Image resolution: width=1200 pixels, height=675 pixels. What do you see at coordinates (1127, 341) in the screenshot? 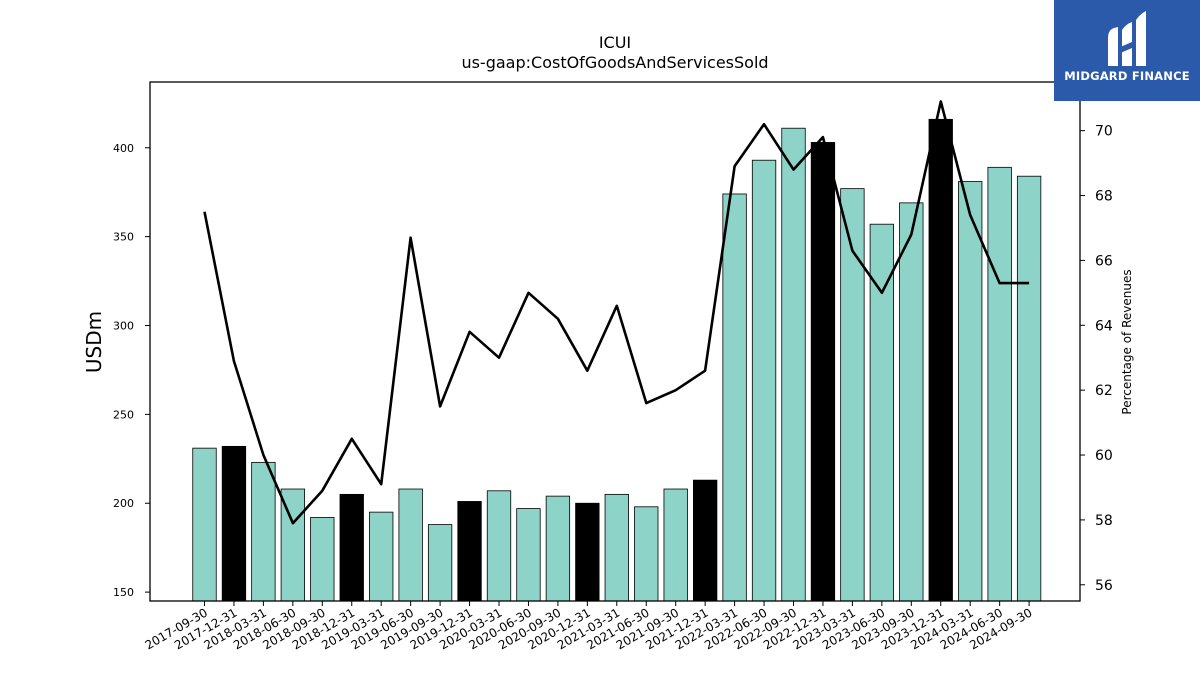
I see `y2-axis-label: Percentage of Revenues` at bounding box center [1127, 341].